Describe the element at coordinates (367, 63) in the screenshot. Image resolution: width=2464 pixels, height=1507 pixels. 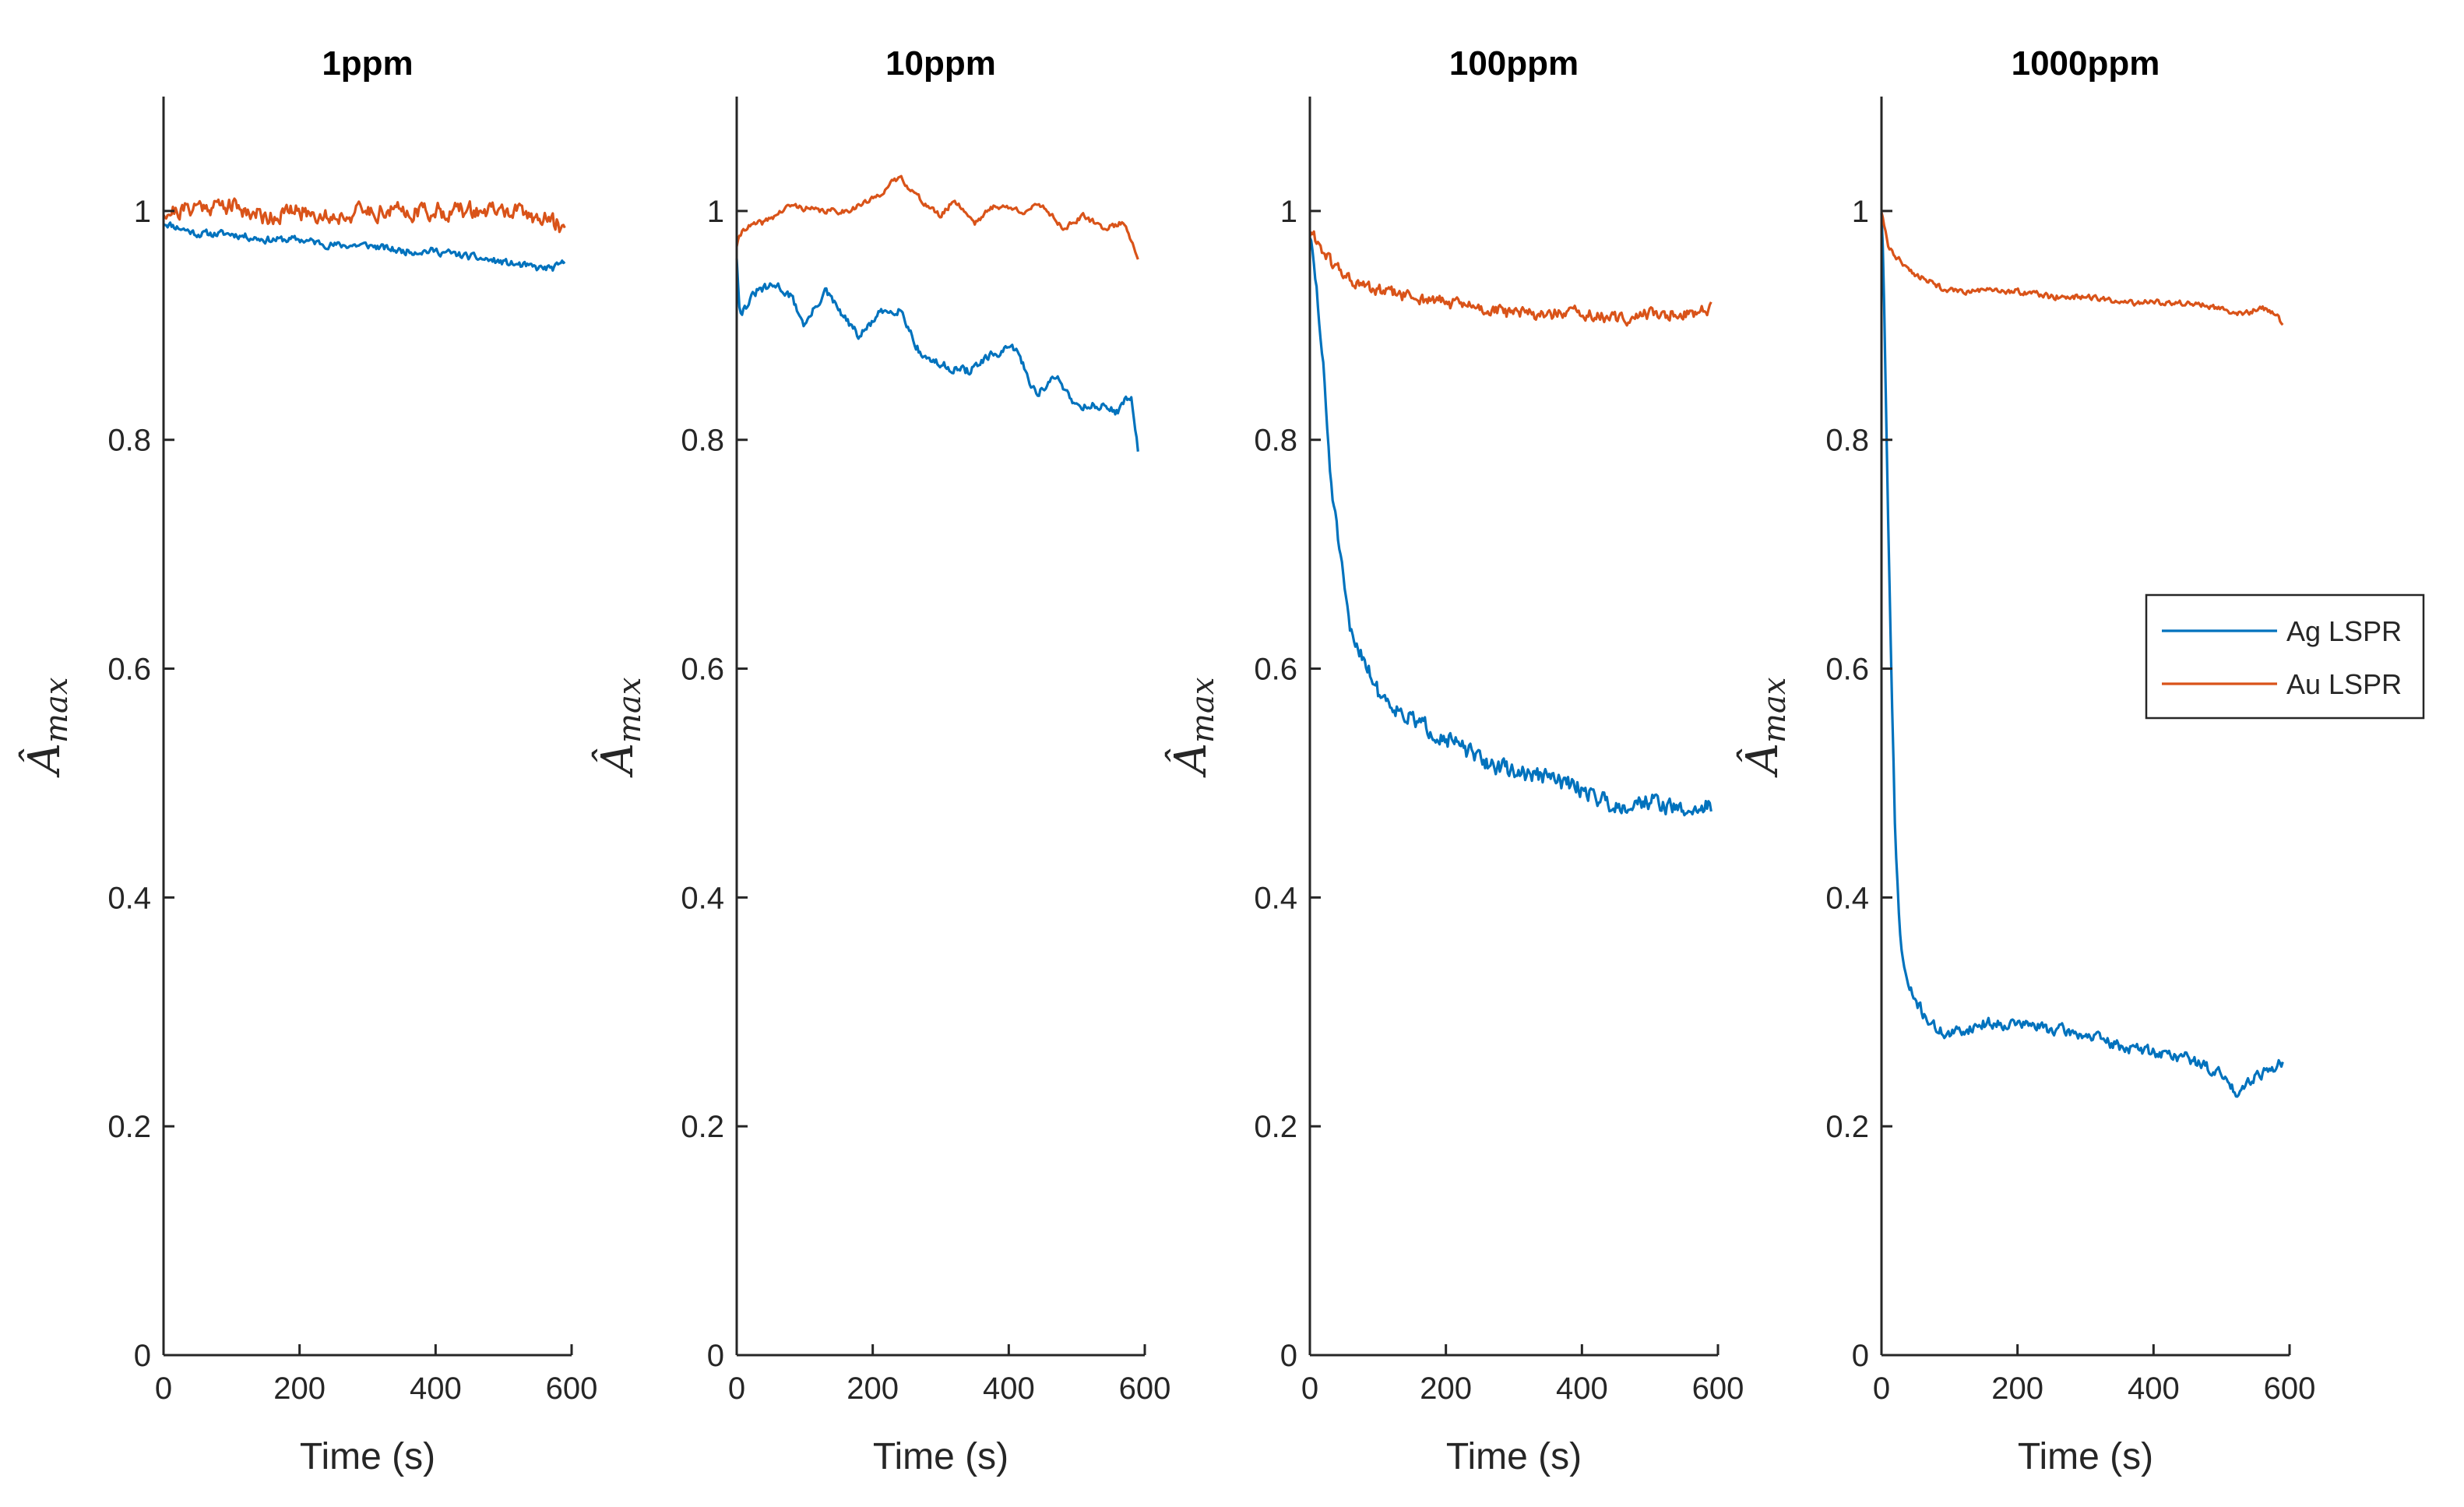
I see `panel-title: 1ppm` at that location.